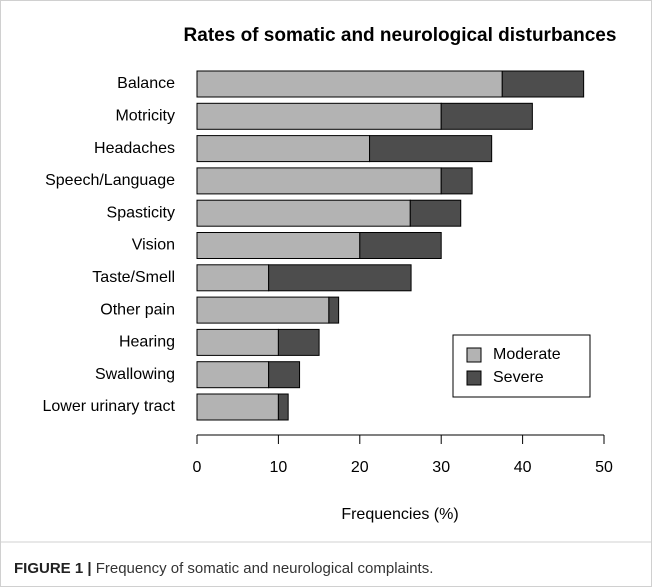  I want to click on y-tick-label: Hearing, so click(147, 342).